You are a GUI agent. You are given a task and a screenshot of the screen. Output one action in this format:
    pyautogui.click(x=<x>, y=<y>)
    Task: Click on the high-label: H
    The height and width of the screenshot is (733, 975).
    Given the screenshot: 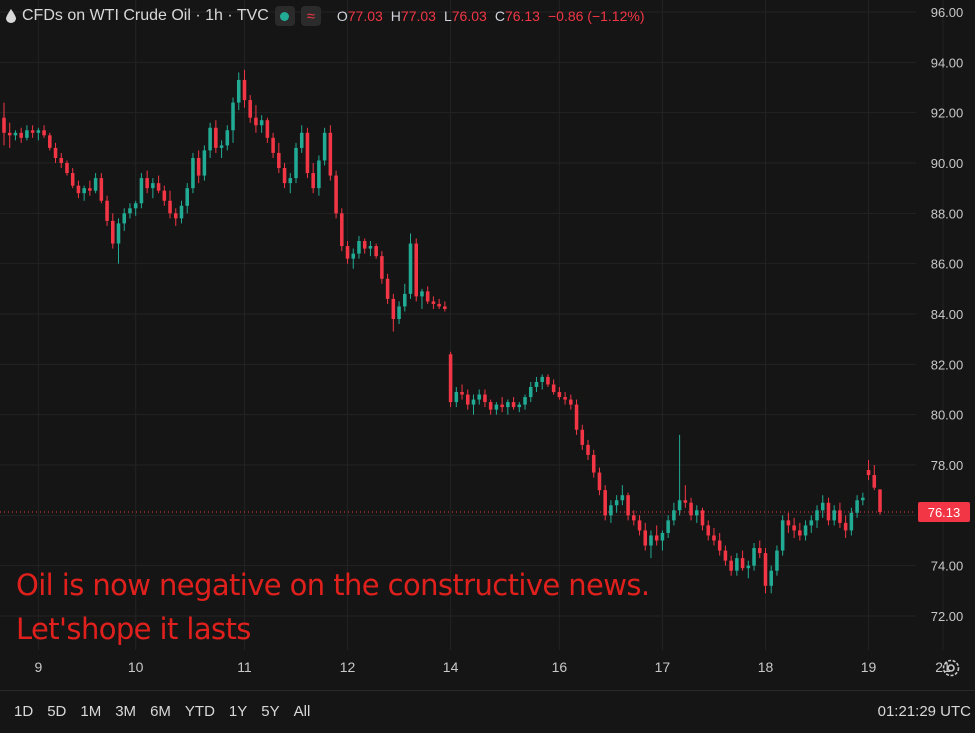 What is the action you would take?
    pyautogui.click(x=395, y=16)
    